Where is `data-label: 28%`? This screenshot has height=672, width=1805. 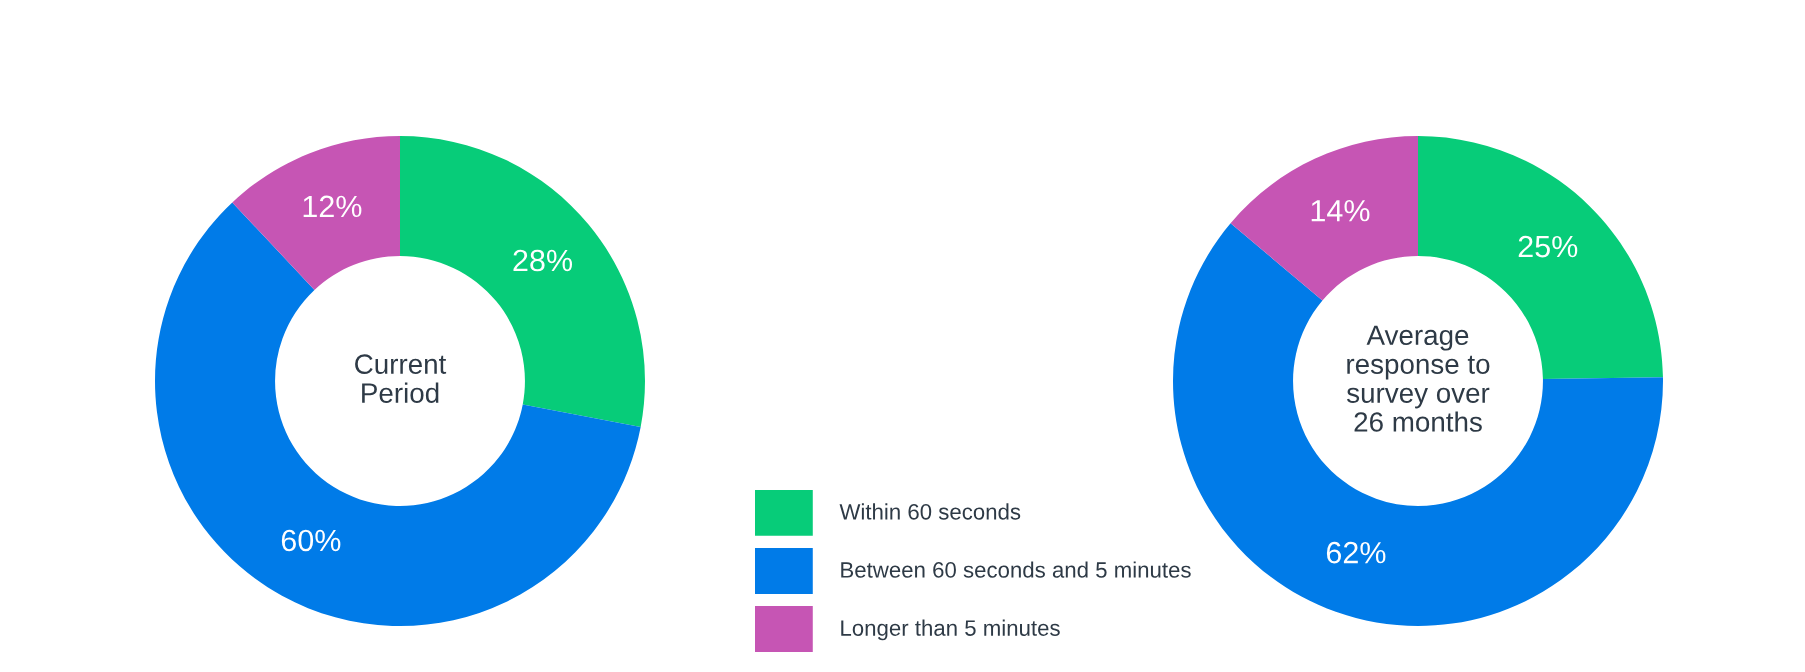
data-label: 28% is located at coordinates (543, 260).